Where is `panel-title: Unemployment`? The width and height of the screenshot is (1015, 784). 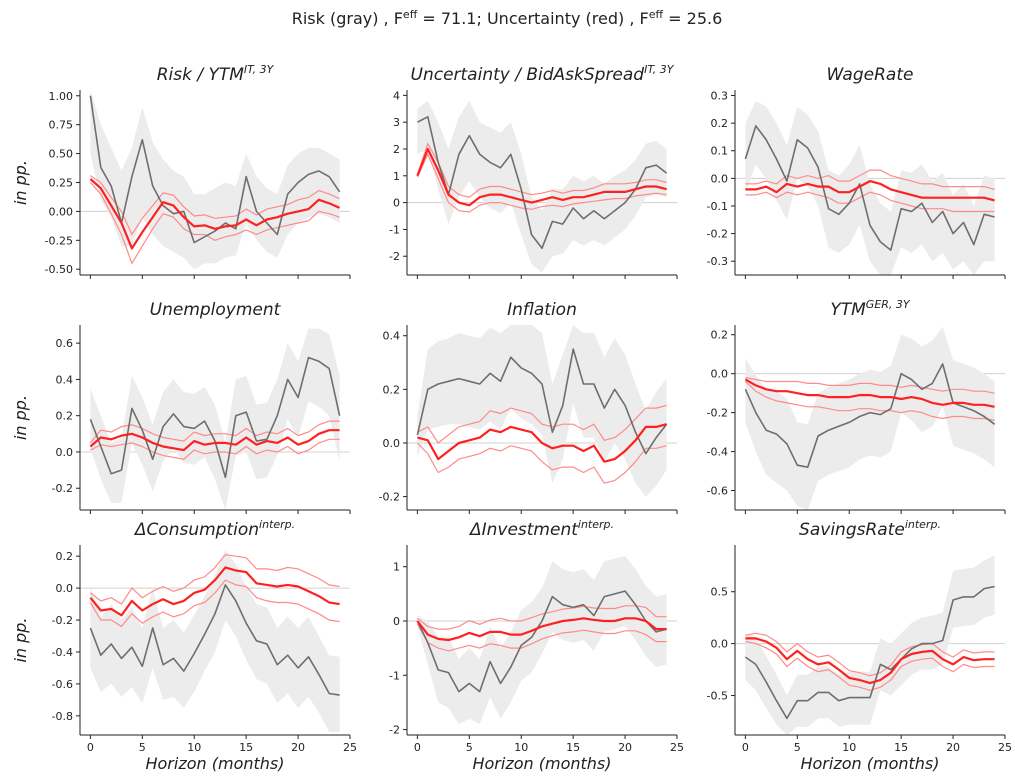 panel-title: Unemployment is located at coordinates (216, 310).